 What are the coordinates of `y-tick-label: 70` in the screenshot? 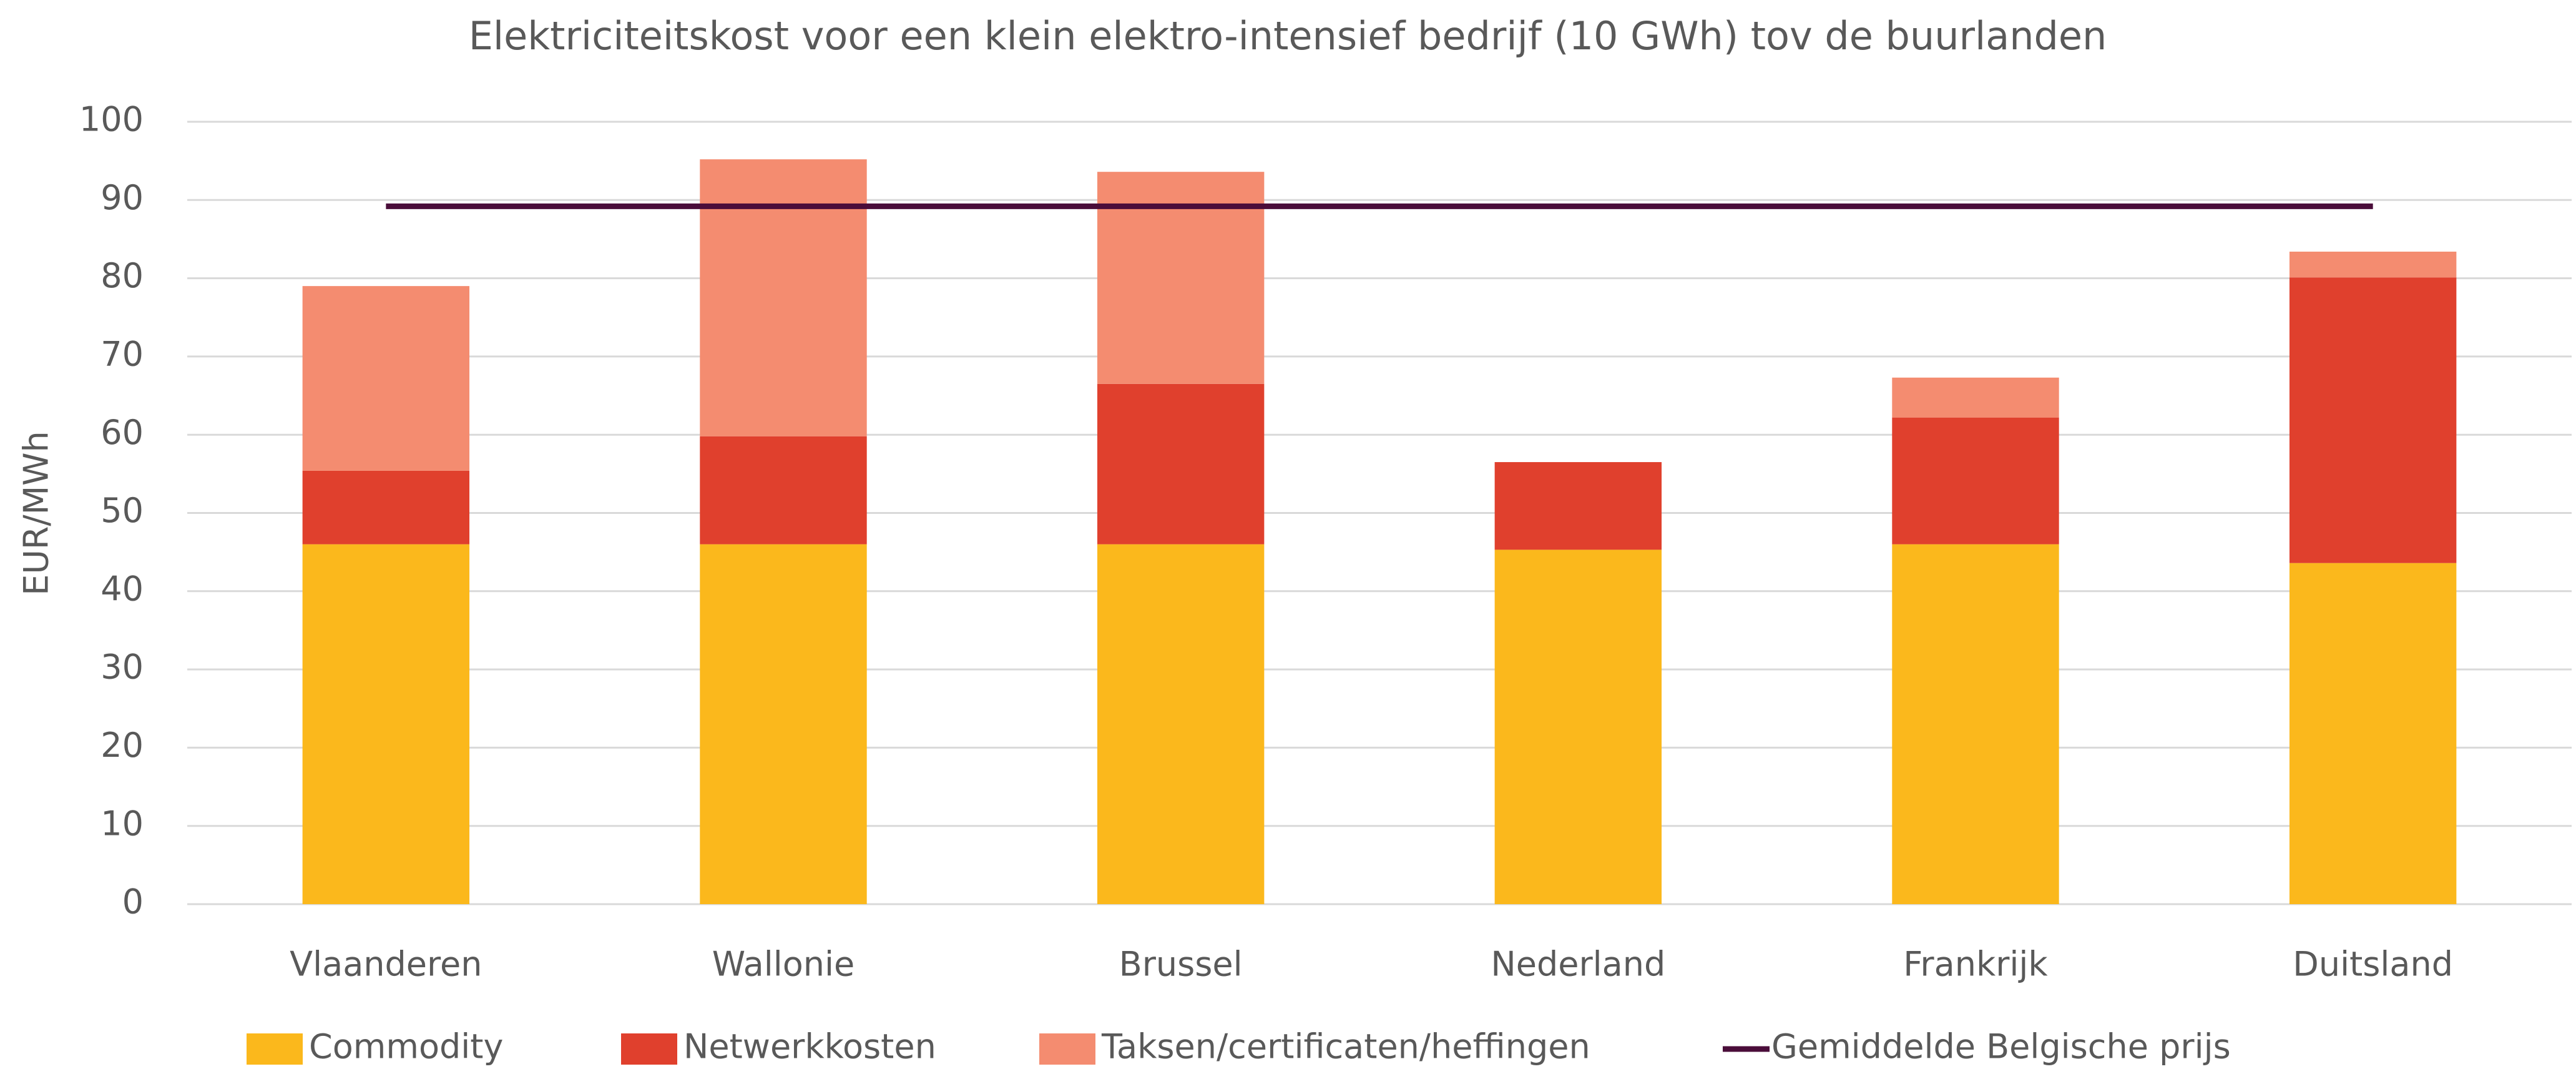 It's located at (122, 354).